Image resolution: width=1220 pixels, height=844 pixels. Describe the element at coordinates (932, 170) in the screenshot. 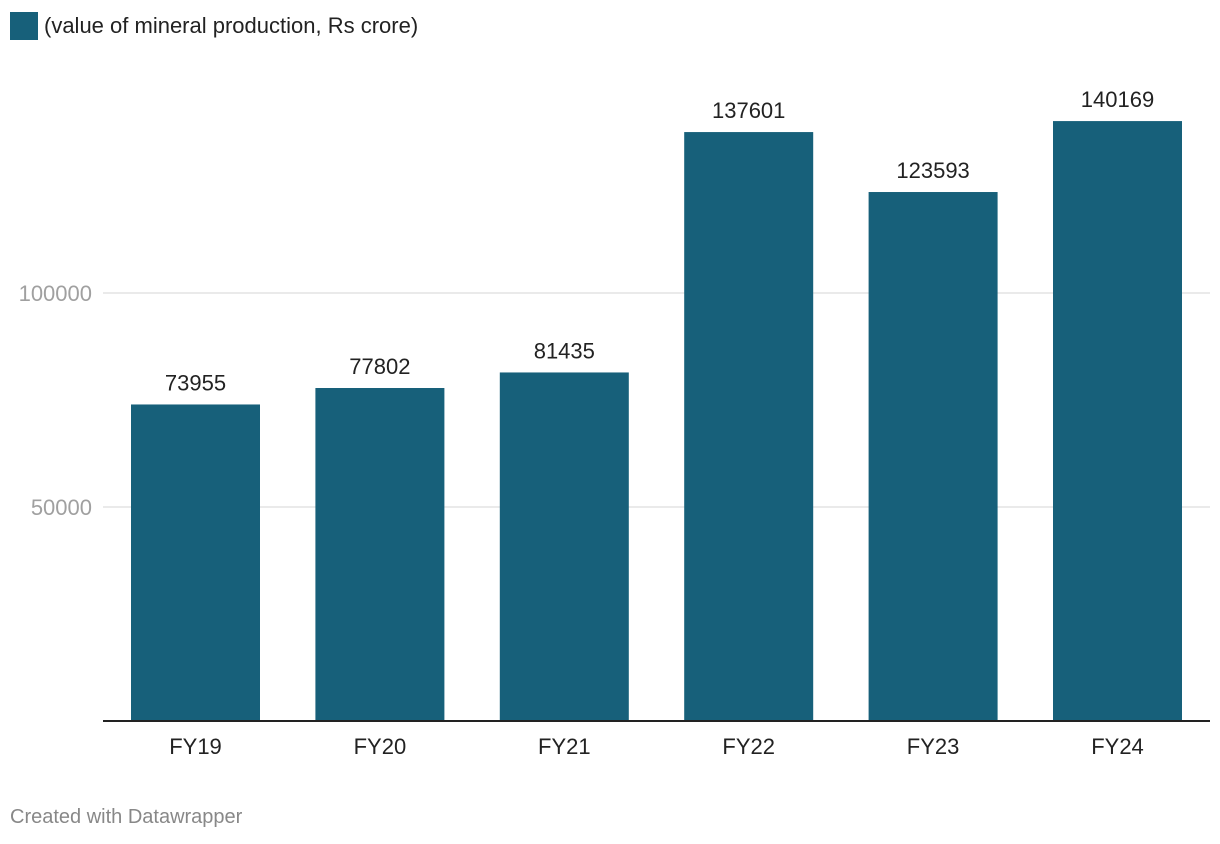

I see `data-label: 123593` at that location.